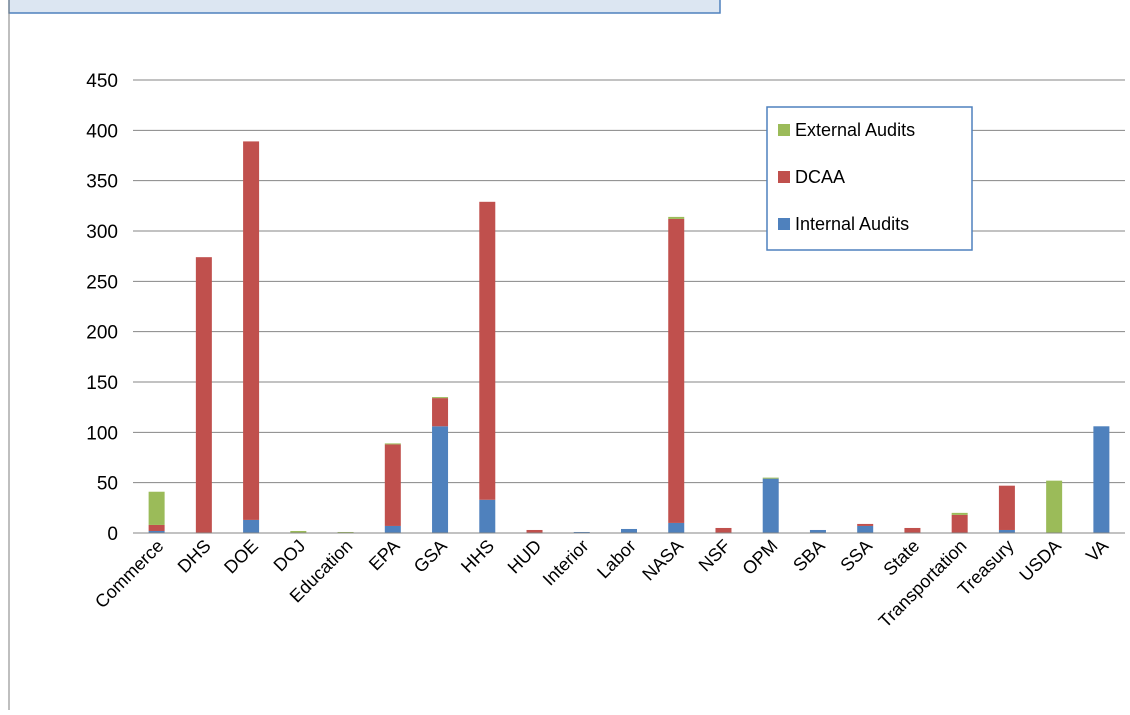 The width and height of the screenshot is (1130, 715). What do you see at coordinates (616, 559) in the screenshot?
I see `x-tick-label: Labor` at bounding box center [616, 559].